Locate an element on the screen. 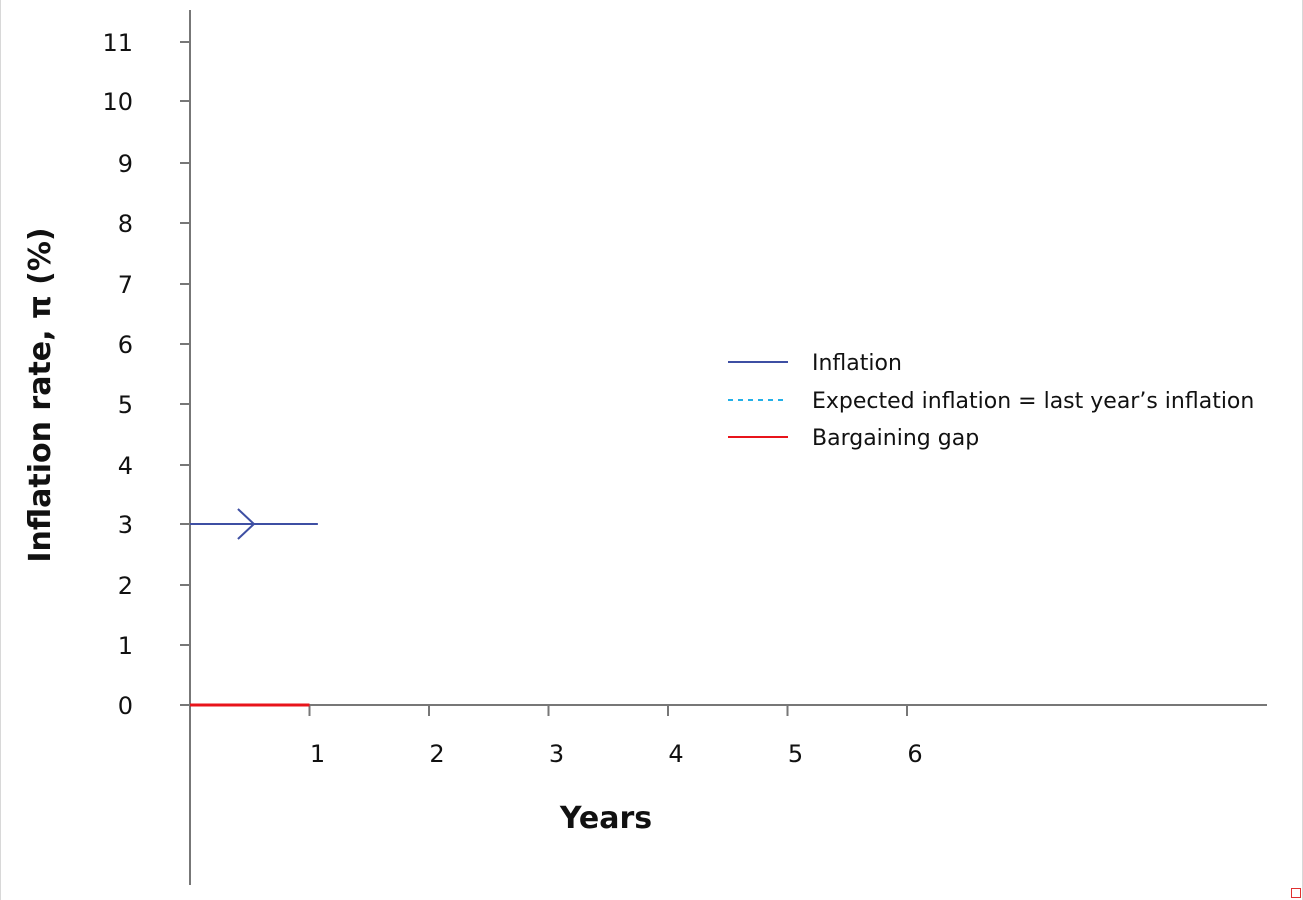  y-tick-label: 11 is located at coordinates (117, 43).